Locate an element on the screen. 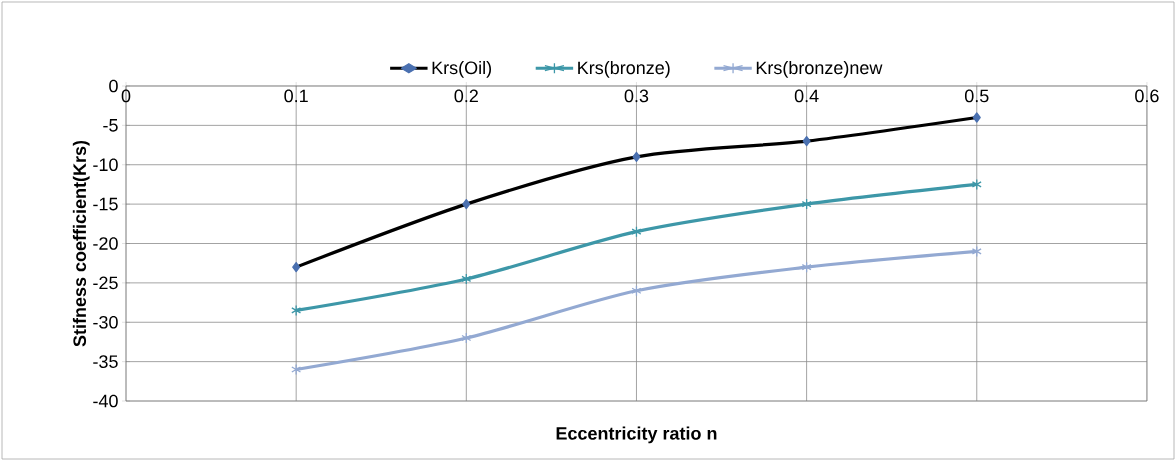 This screenshot has height=461, width=1176. y-axis-title: Stifness coefficient(Krs) is located at coordinates (81, 243).